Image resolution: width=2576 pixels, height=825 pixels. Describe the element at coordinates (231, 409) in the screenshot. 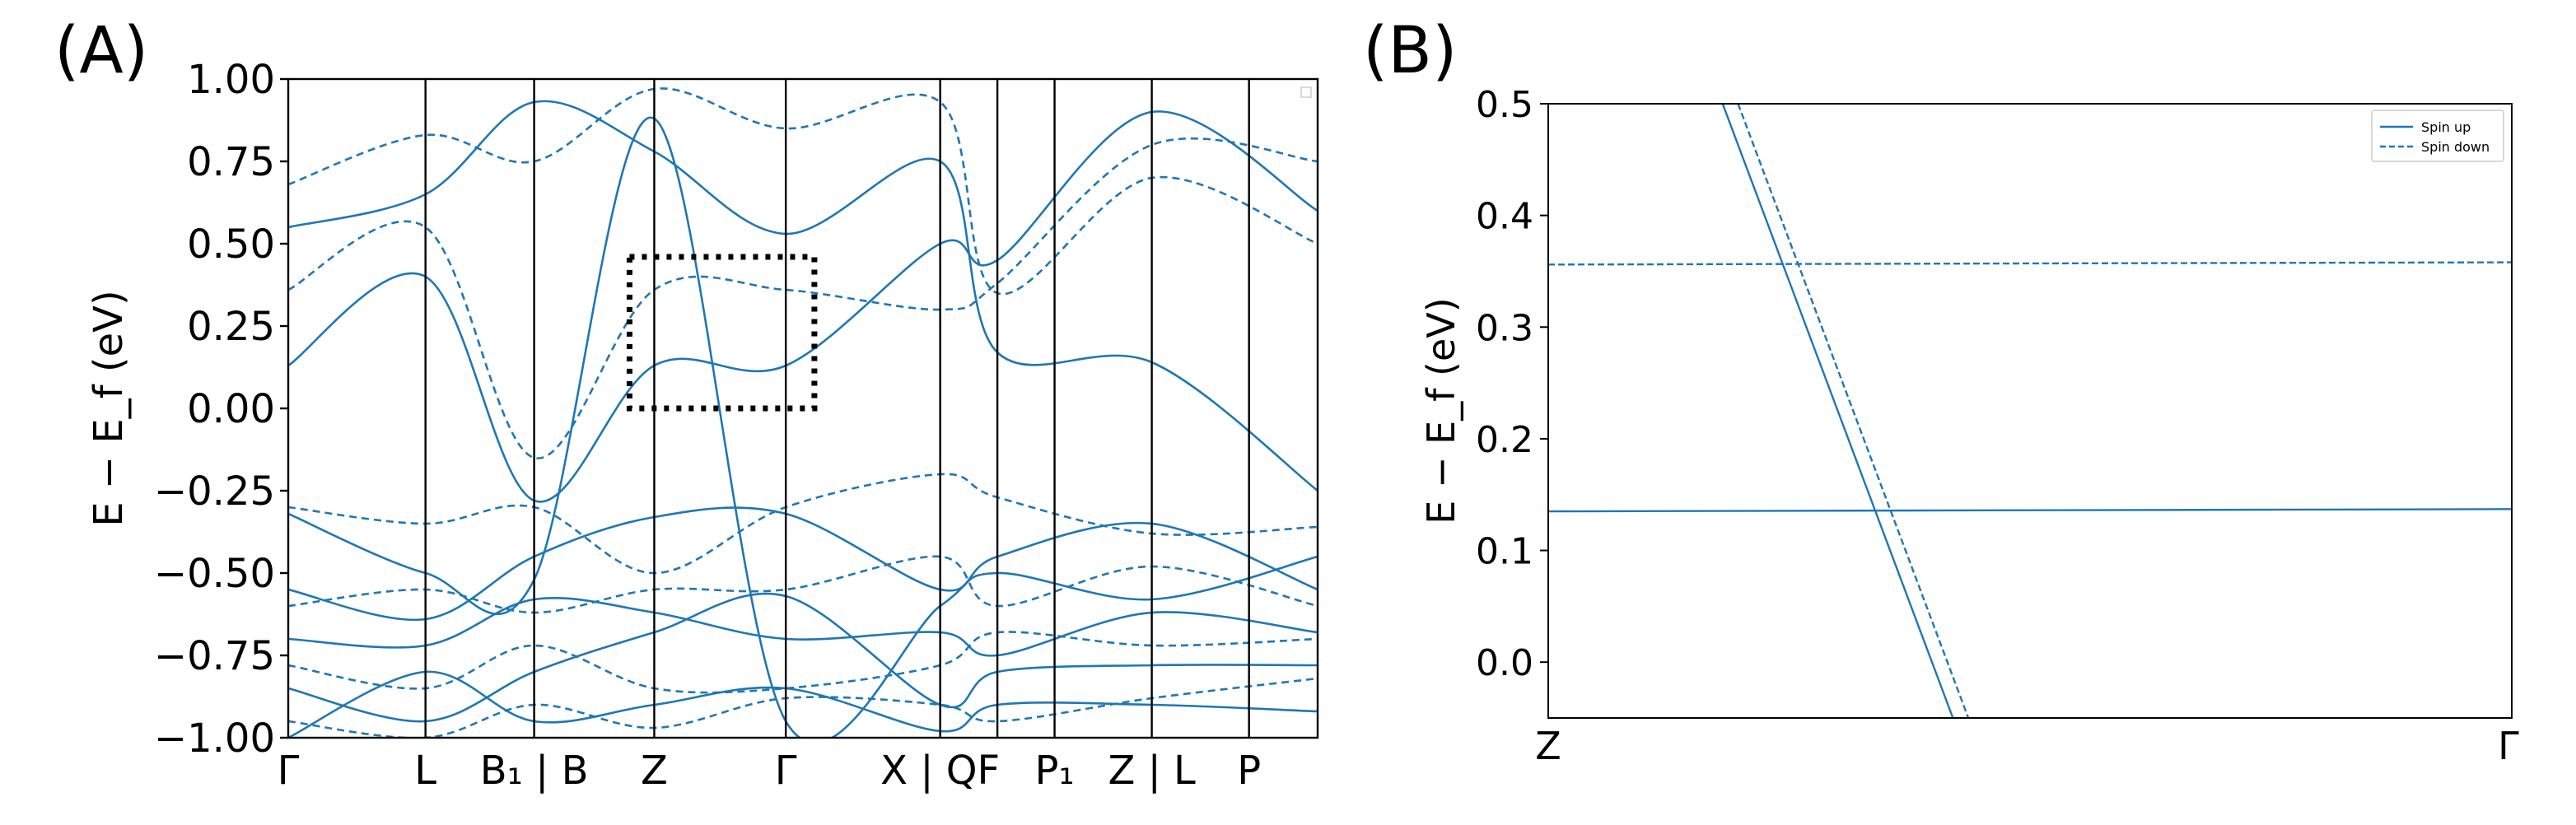

I see `panel-a-ytick-label: 0.00` at that location.